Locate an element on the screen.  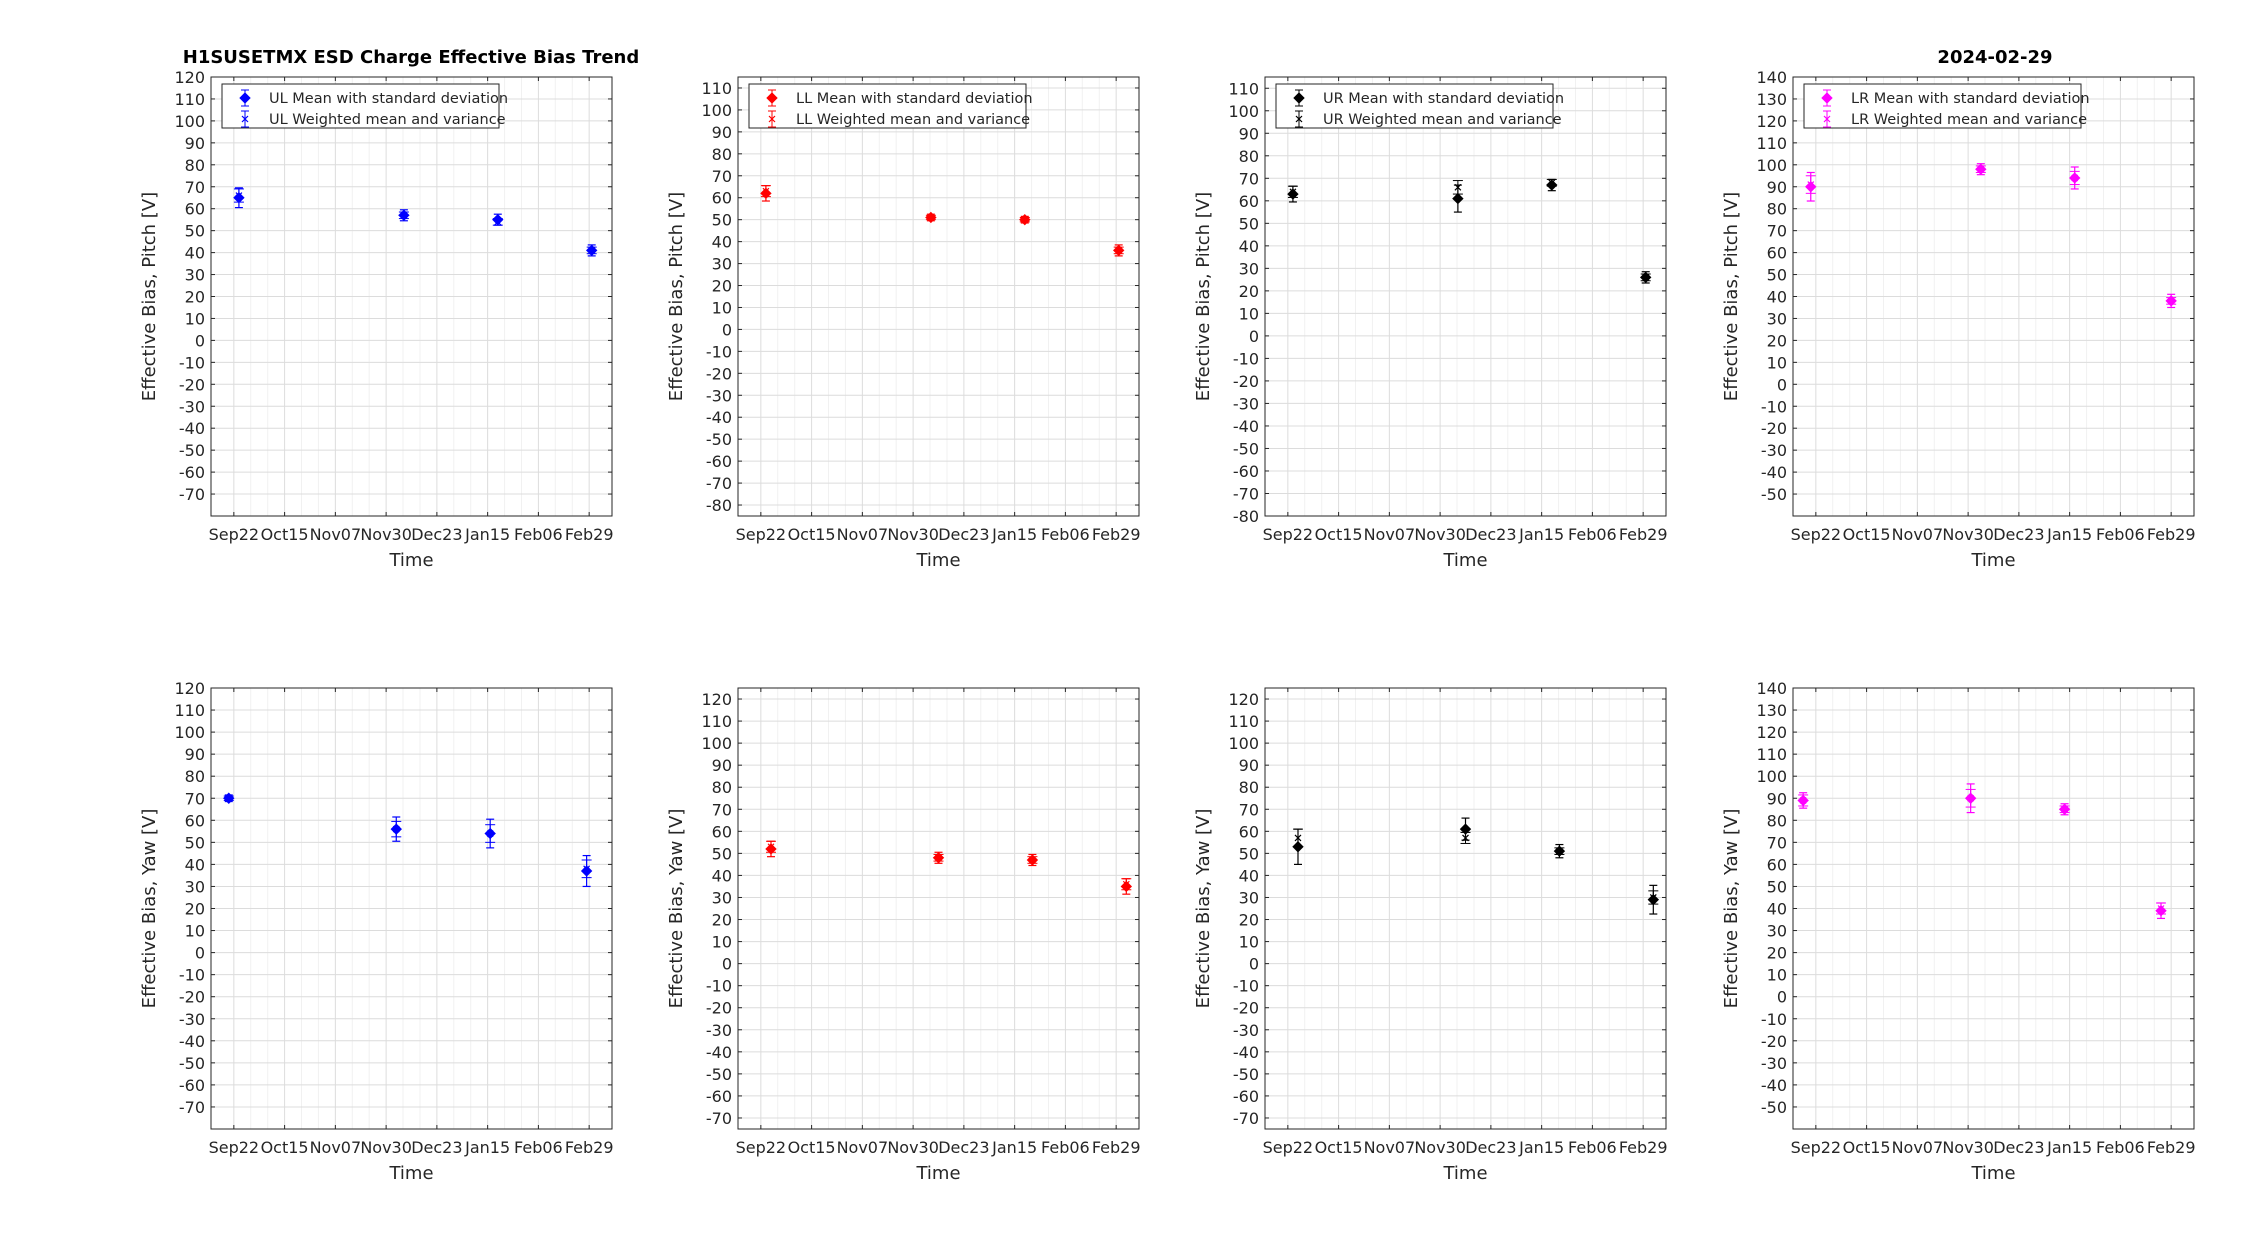
y-tick-label: -50 is located at coordinates (719, 1074).